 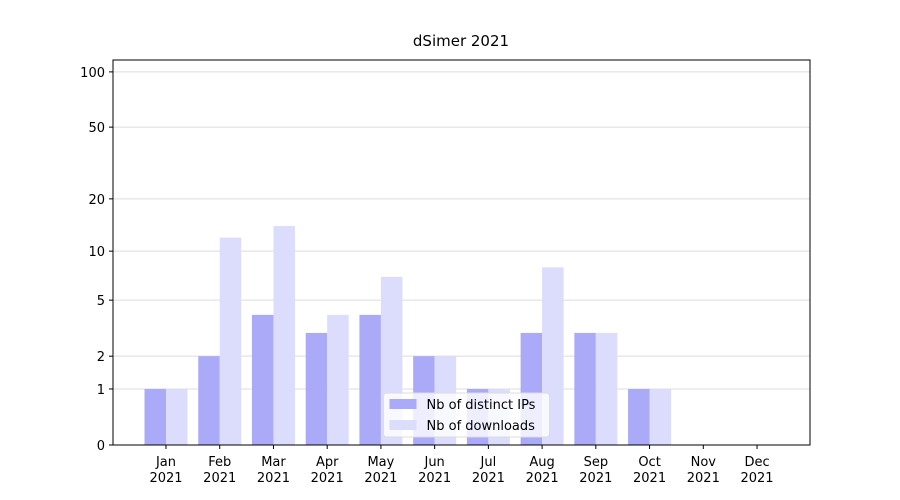 What do you see at coordinates (219, 470) in the screenshot?
I see `x-tick-label: Feb 2021` at bounding box center [219, 470].